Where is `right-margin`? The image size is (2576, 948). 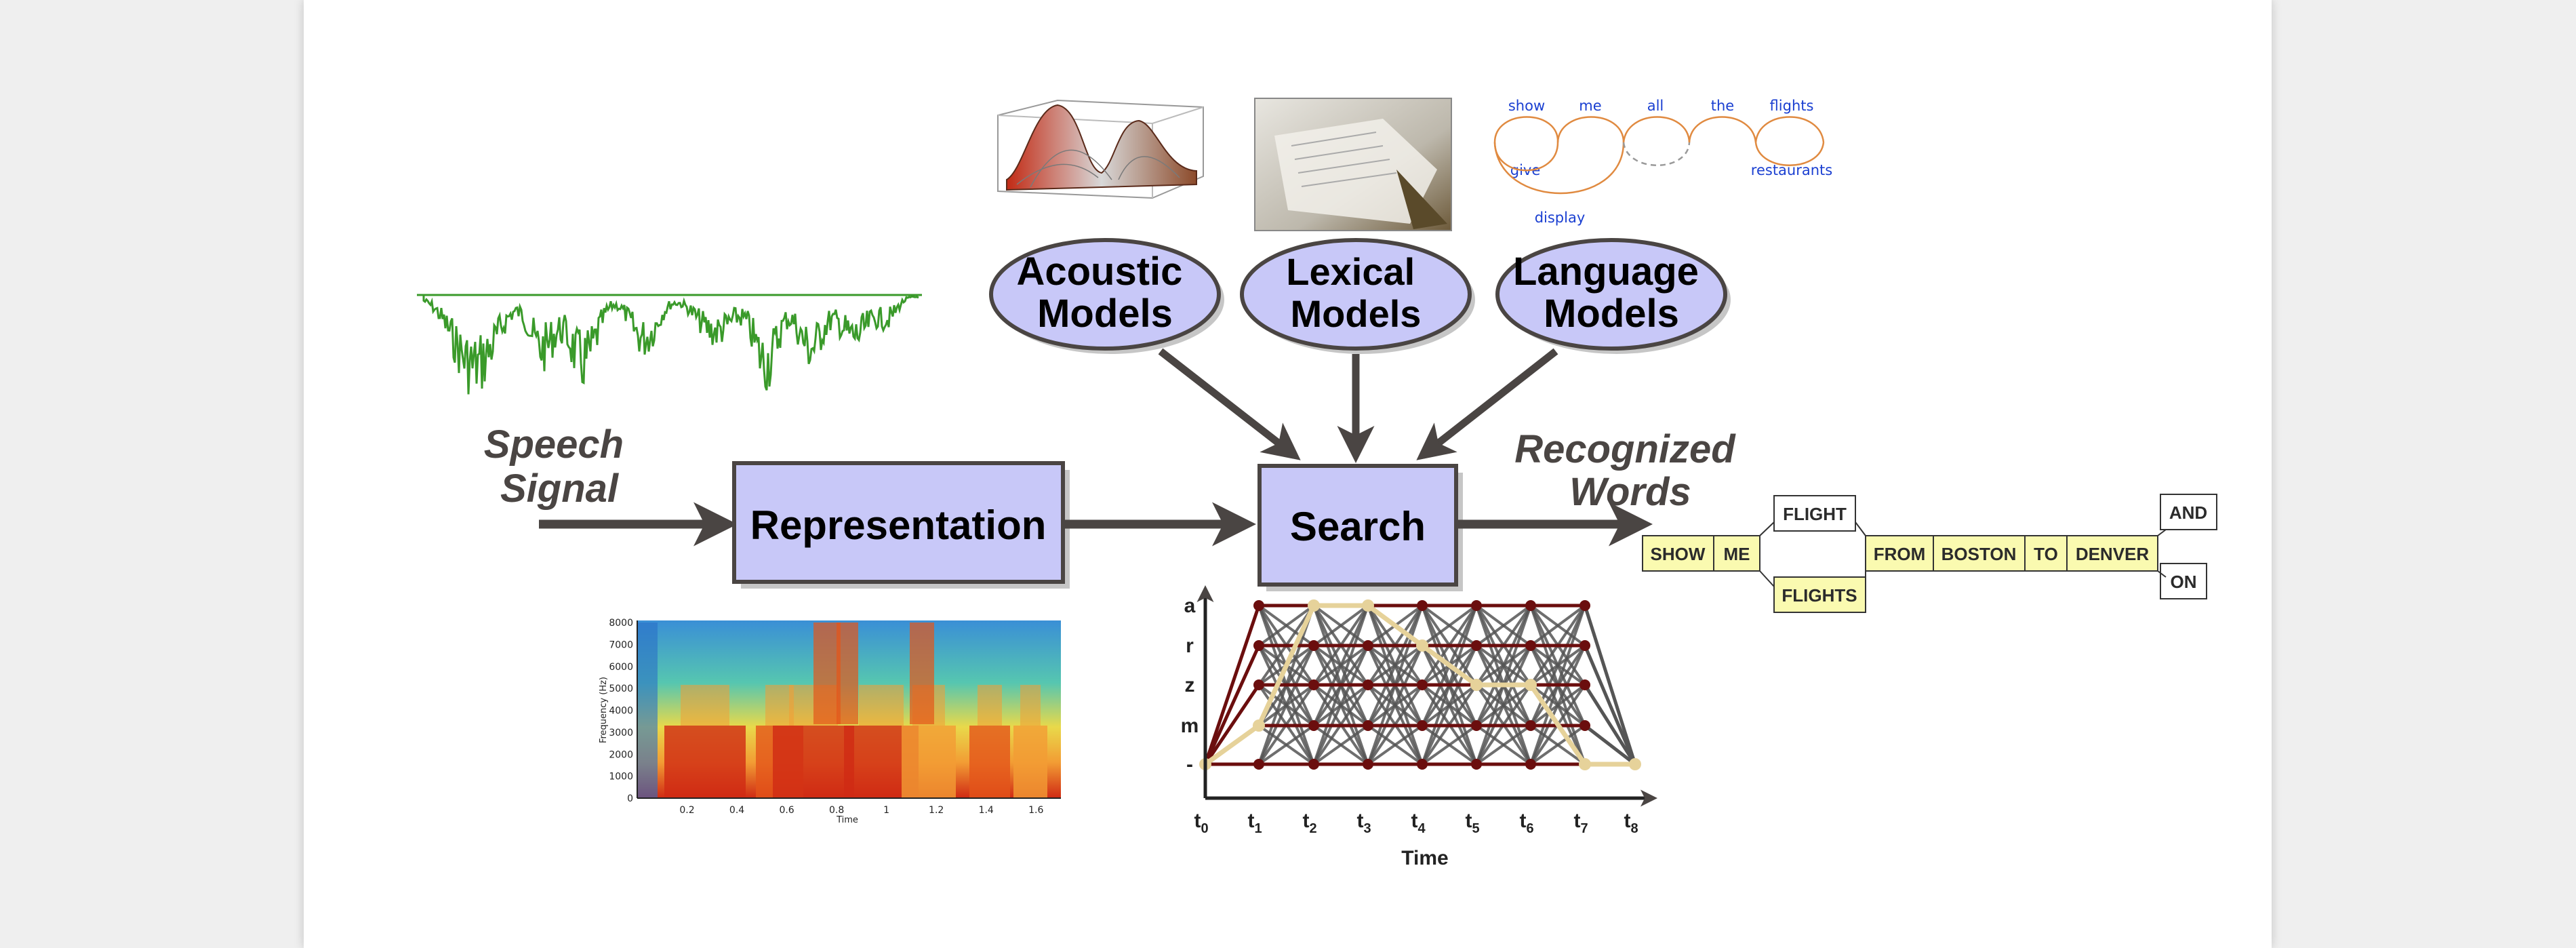
right-margin is located at coordinates (2424, 474).